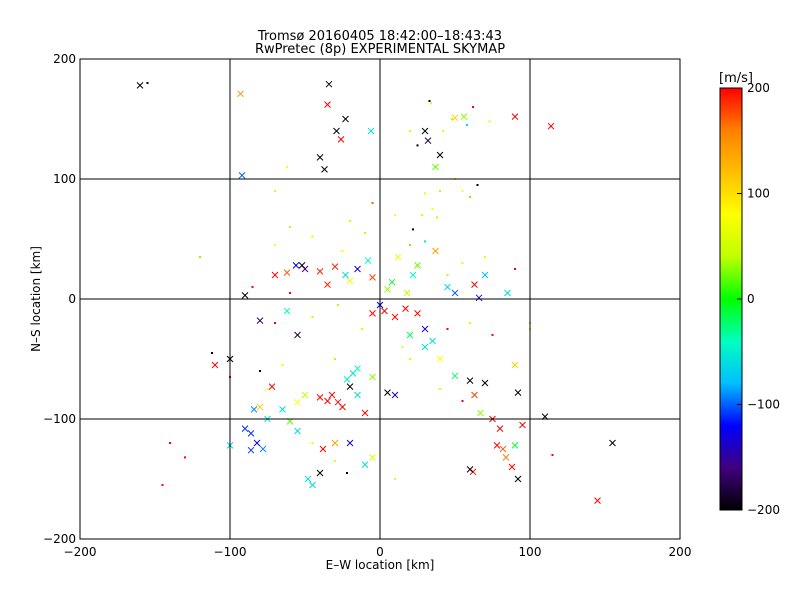  Describe the element at coordinates (763, 510) in the screenshot. I see `colorbar-tick-label: −200` at that location.